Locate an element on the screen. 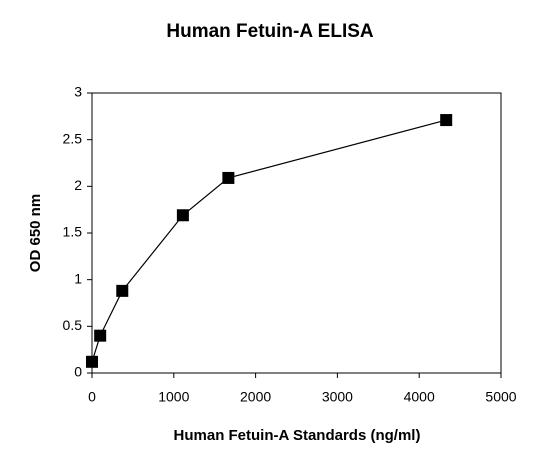 The height and width of the screenshot is (452, 547). x-axis-label: Human Fetuin-A Standards (ng/ml) is located at coordinates (297, 435).